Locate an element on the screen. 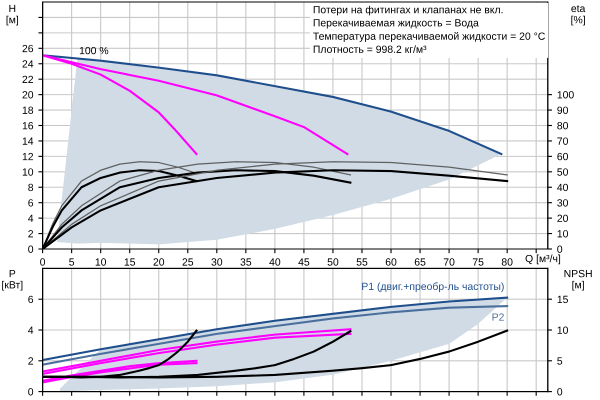 Image resolution: width=600 pixels, height=400 pixels. annotation: Потери на фитингах и клапанах не вкл. is located at coordinates (408, 11).